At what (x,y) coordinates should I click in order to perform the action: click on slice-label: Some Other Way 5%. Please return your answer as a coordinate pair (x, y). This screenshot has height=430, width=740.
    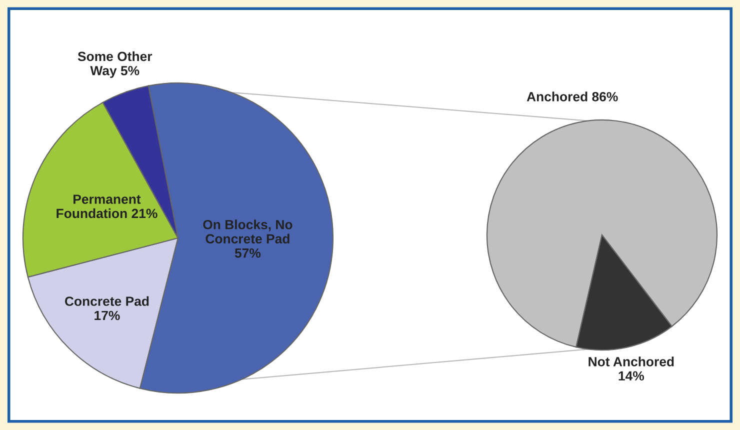
    Looking at the image, I should click on (115, 64).